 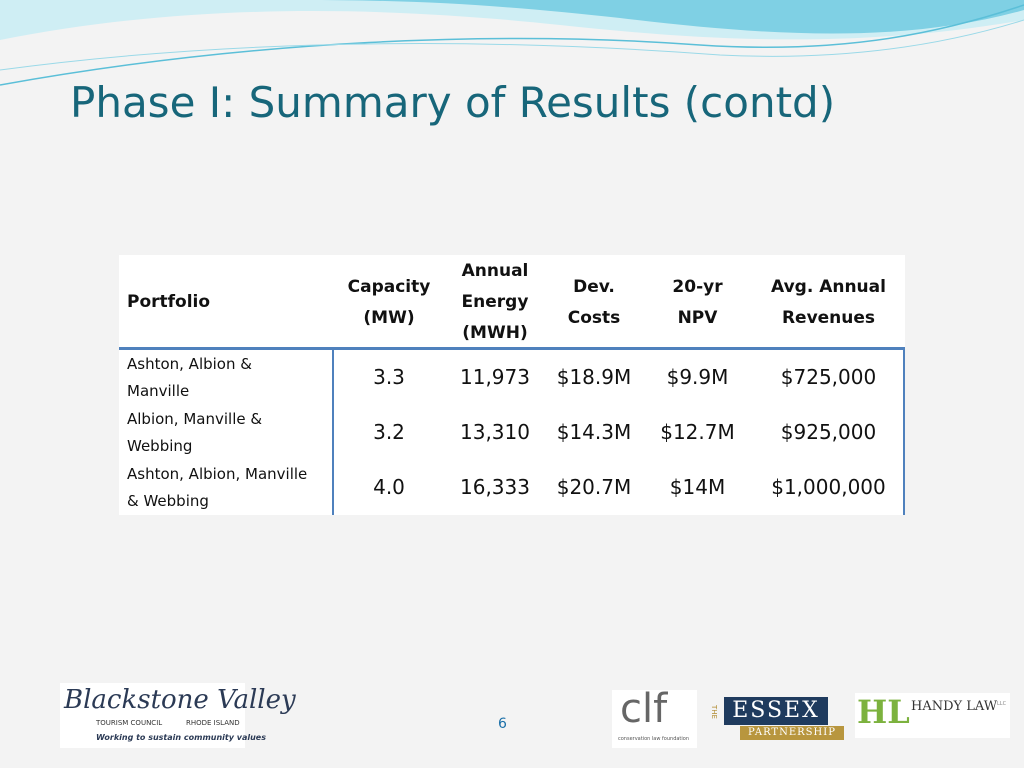 I want to click on logo-text: THE, so click(x=714, y=712).